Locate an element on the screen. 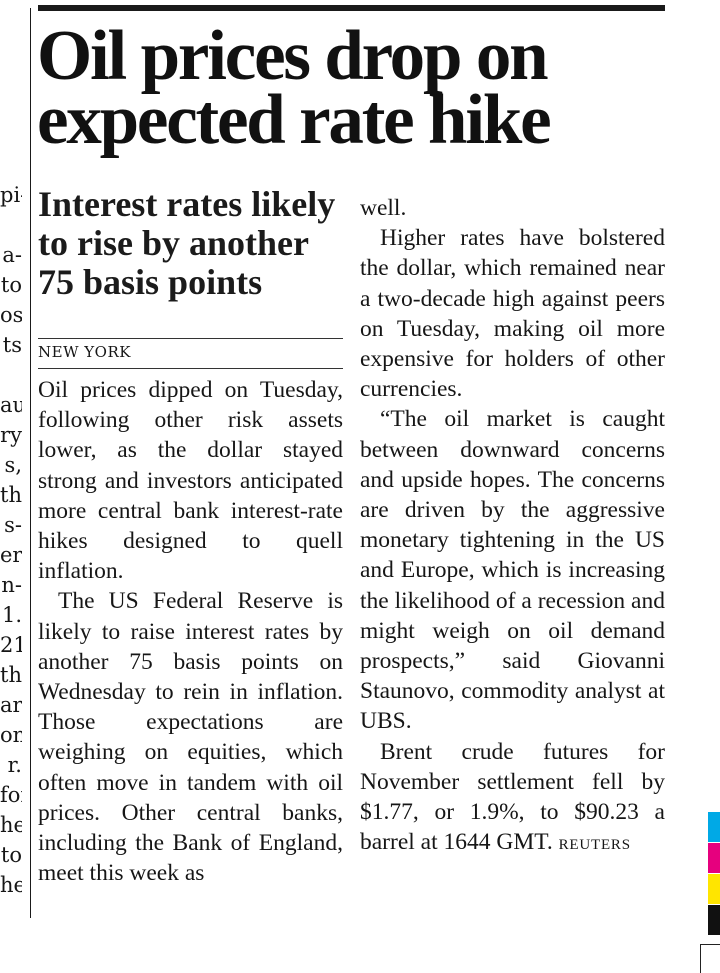 Image resolution: width=720 pixels, height=973 pixels. black-swatch is located at coordinates (714, 920).